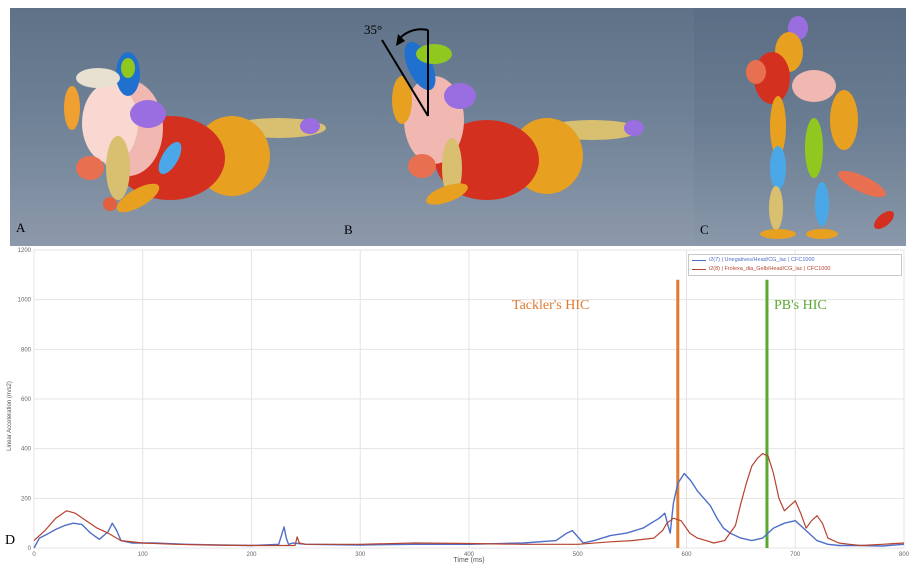 Image resolution: width=911 pixels, height=566 pixels. Describe the element at coordinates (26, 350) in the screenshot. I see `y-tick-label: 800` at that location.